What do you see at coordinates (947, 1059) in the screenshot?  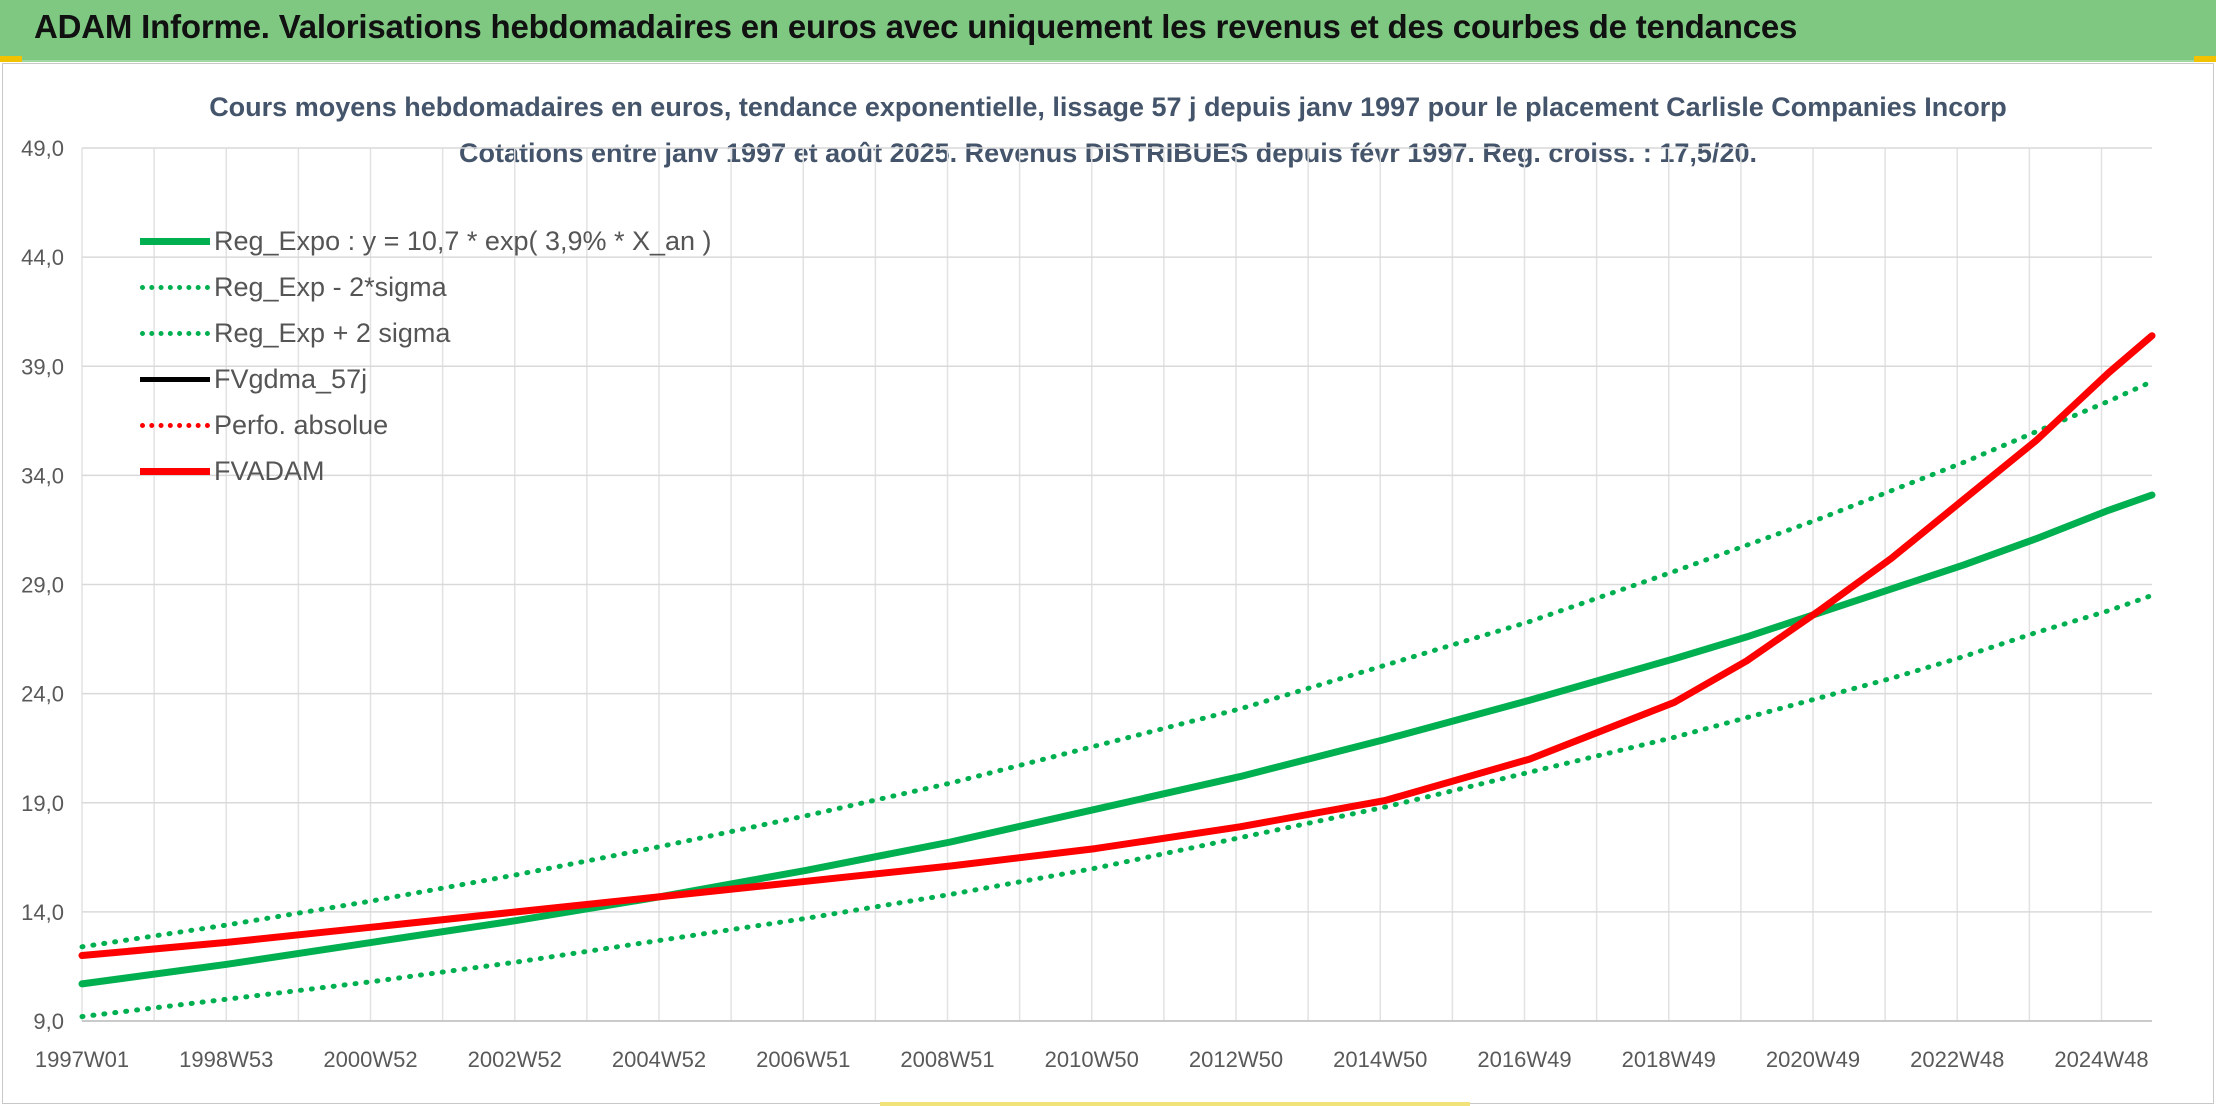 I see `x-tick-label: 2008W51` at bounding box center [947, 1059].